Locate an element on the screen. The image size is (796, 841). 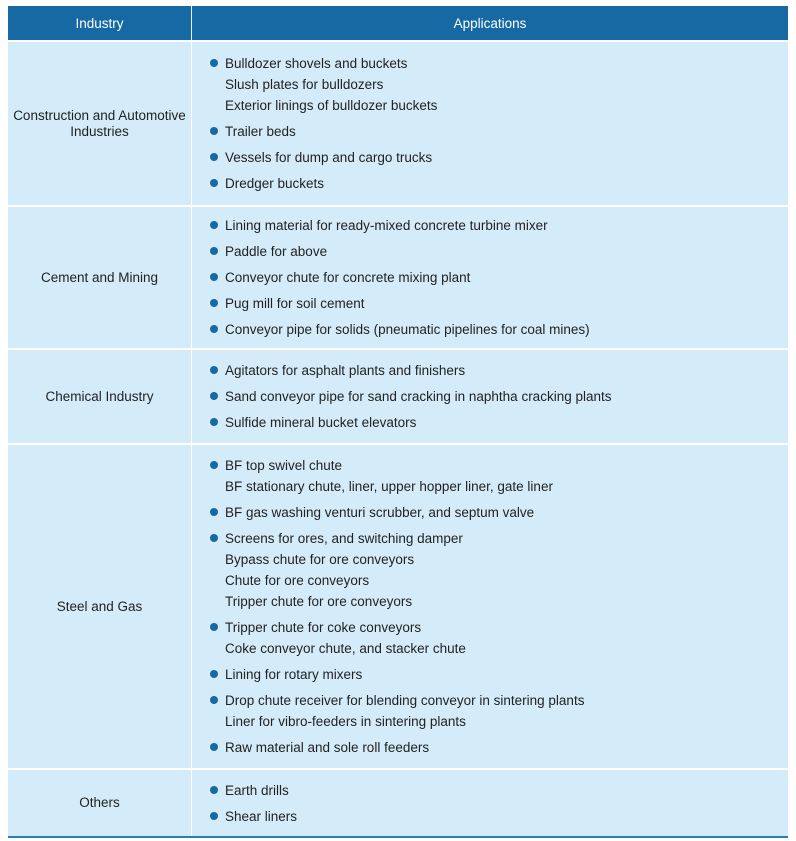
application-item: Shear liners is located at coordinates (499, 816).